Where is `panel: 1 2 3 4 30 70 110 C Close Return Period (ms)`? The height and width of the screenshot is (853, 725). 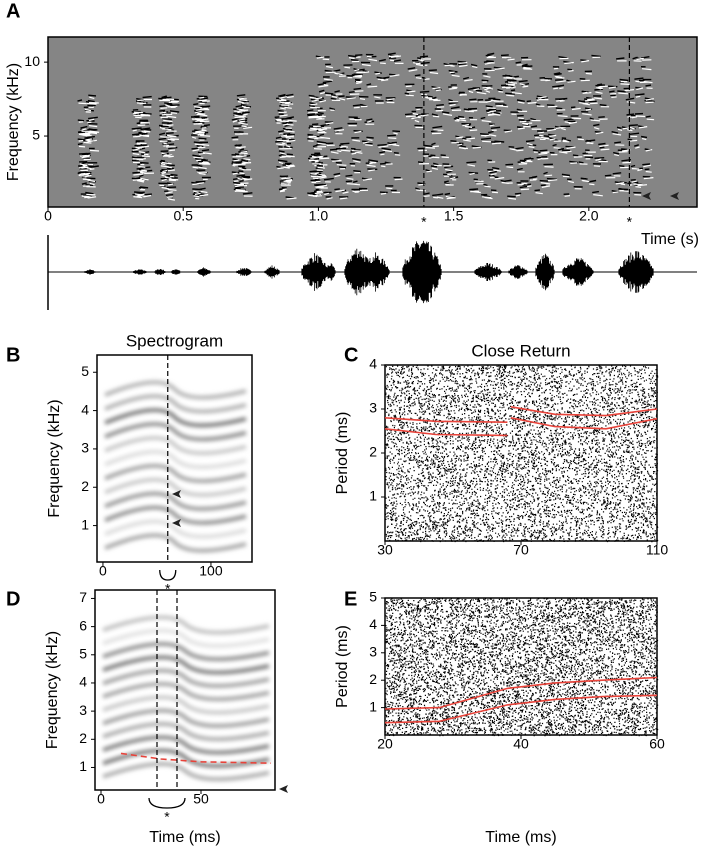 panel: 1 2 3 4 30 70 110 C Close Return Period (ms) is located at coordinates (501, 449).